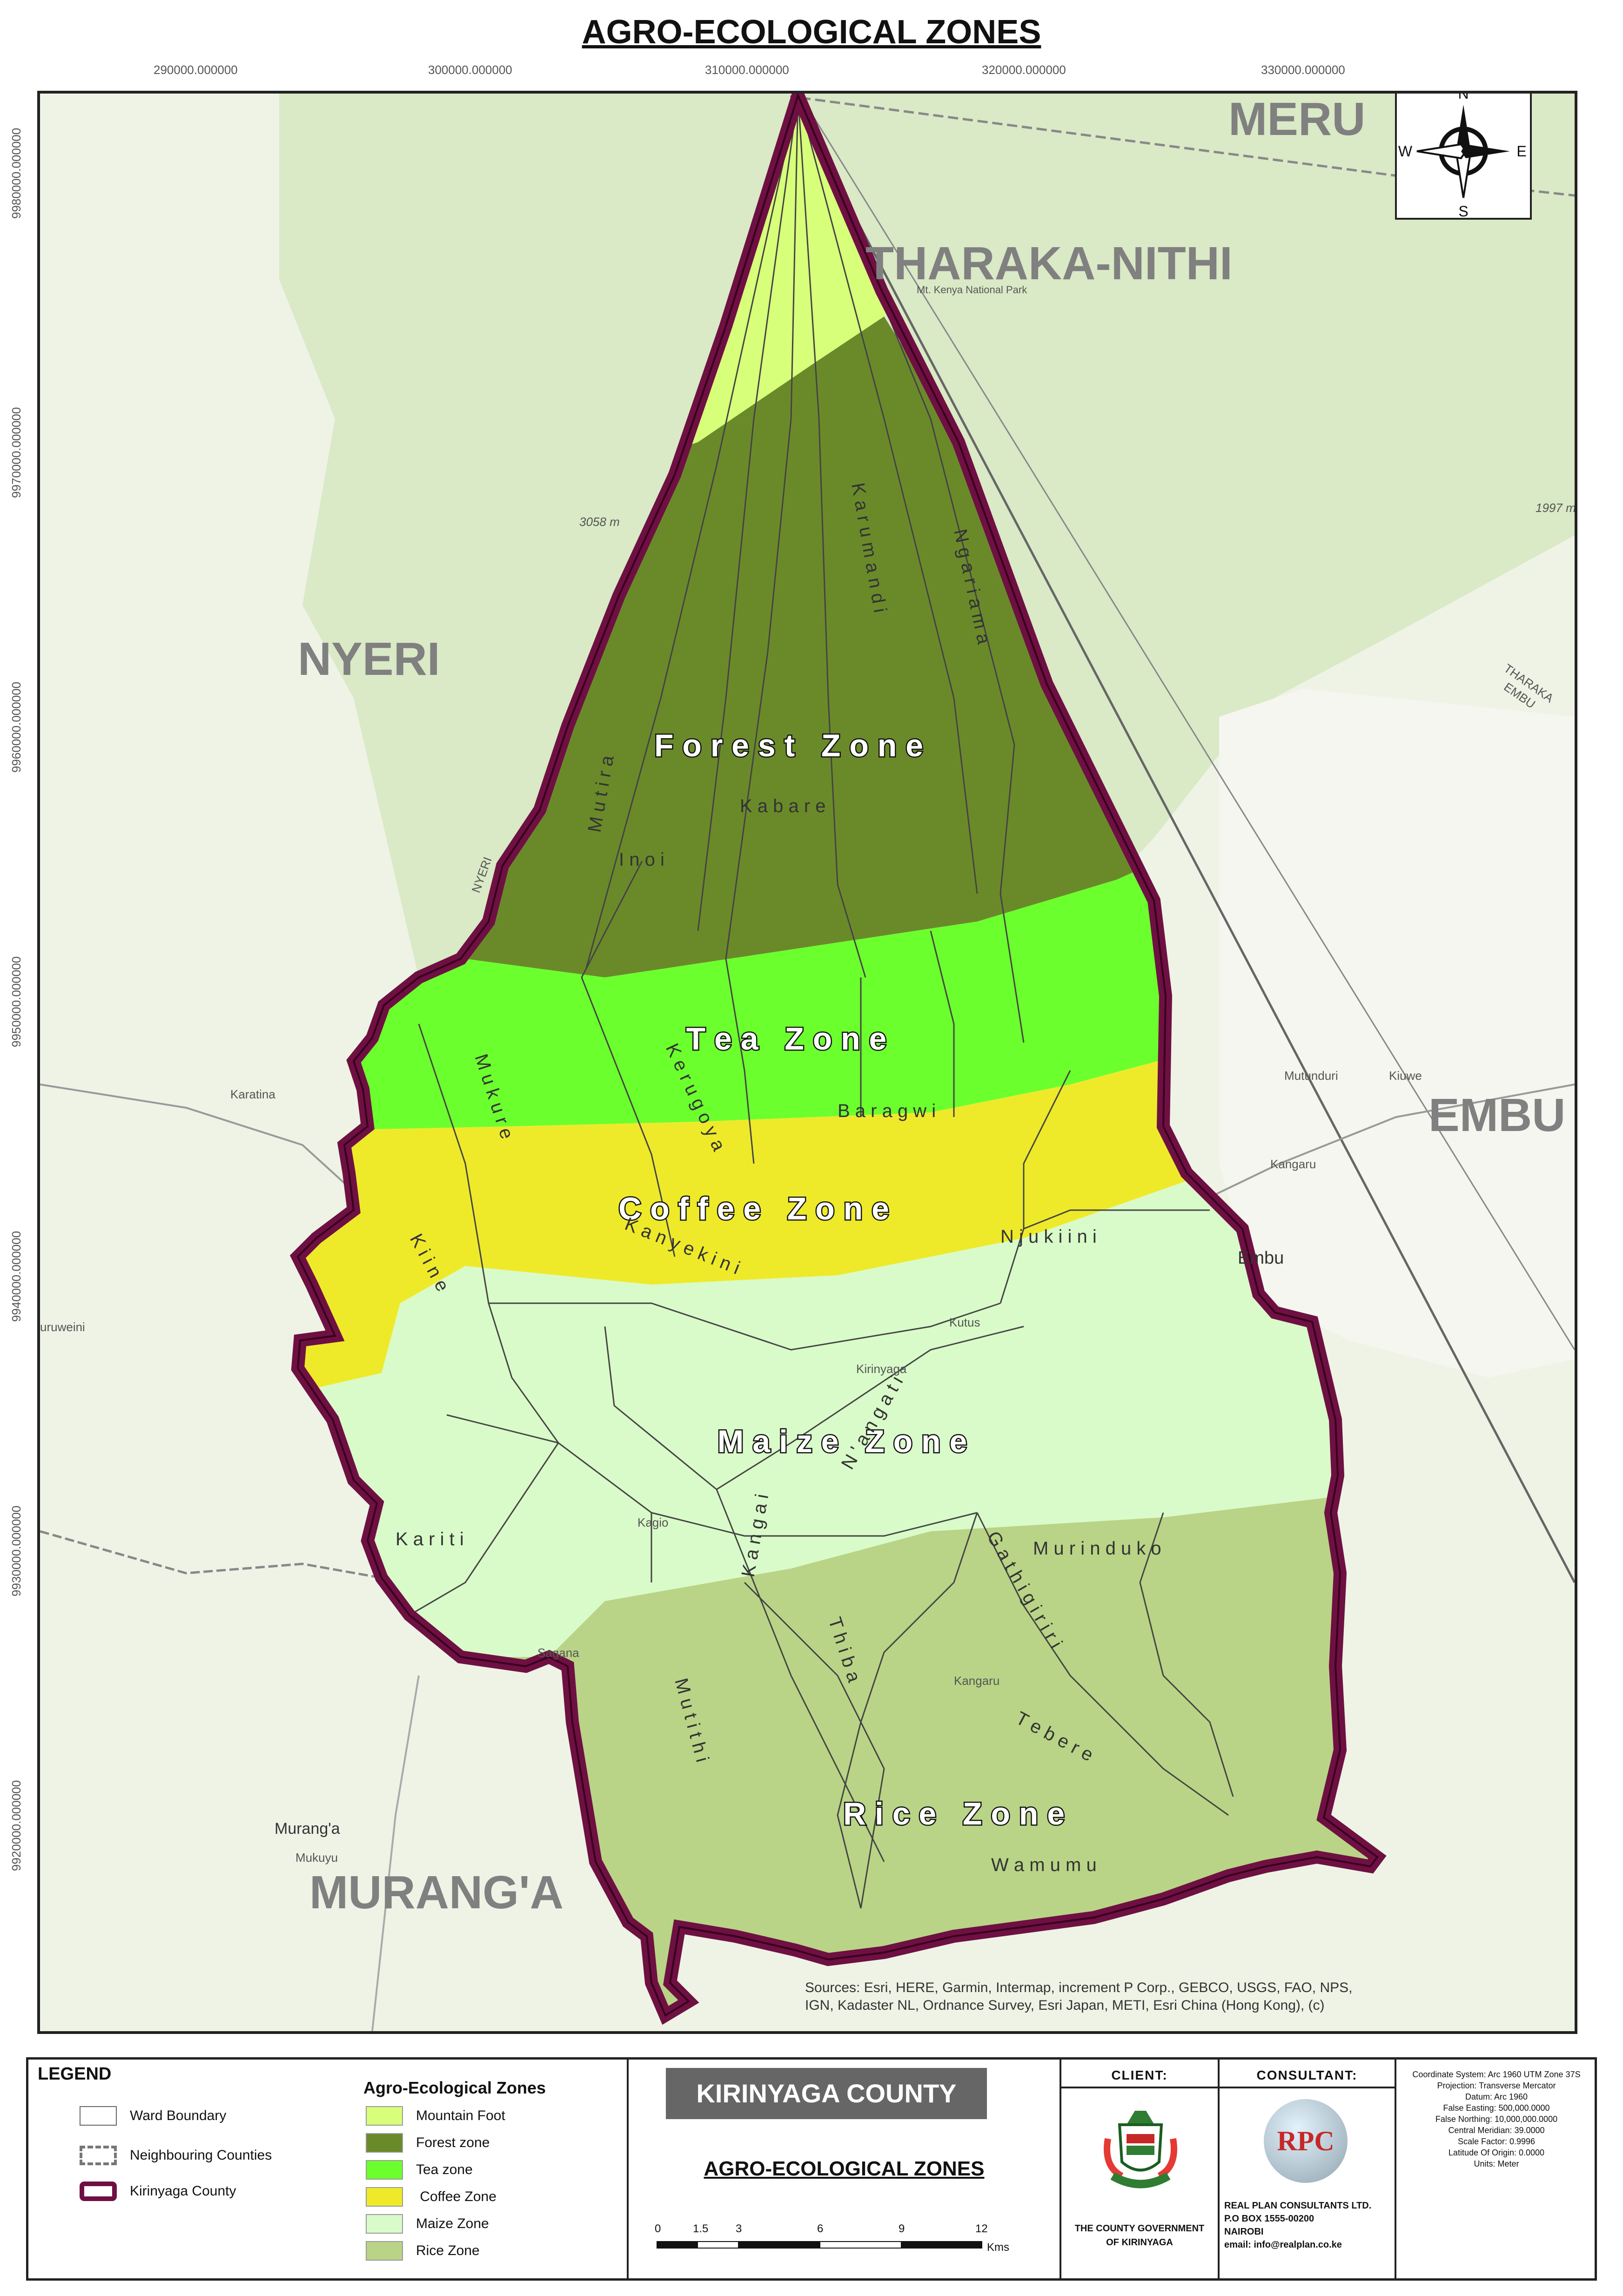  What do you see at coordinates (972, 290) in the screenshot?
I see `place-label: Mt. Kenya National Park` at bounding box center [972, 290].